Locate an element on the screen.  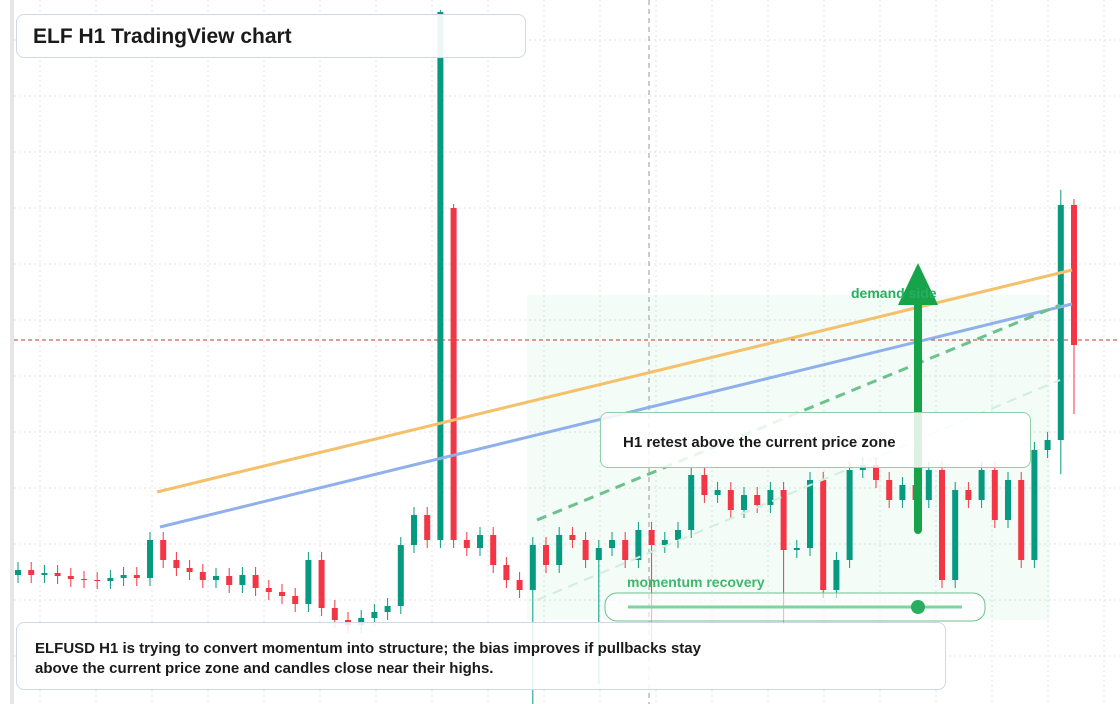
momentum-label: momentum recovery is located at coordinates (696, 582).